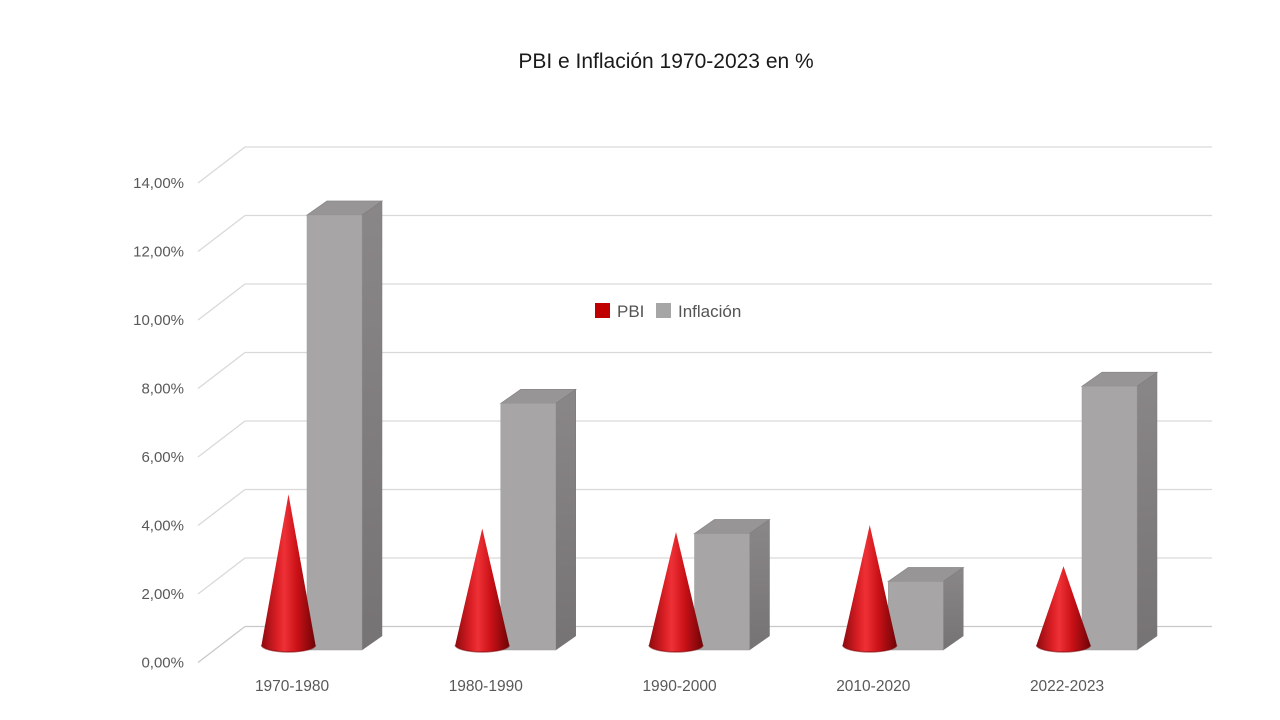 The width and height of the screenshot is (1280, 720). What do you see at coordinates (663, 310) in the screenshot?
I see `legend-swatch-inflacion` at bounding box center [663, 310].